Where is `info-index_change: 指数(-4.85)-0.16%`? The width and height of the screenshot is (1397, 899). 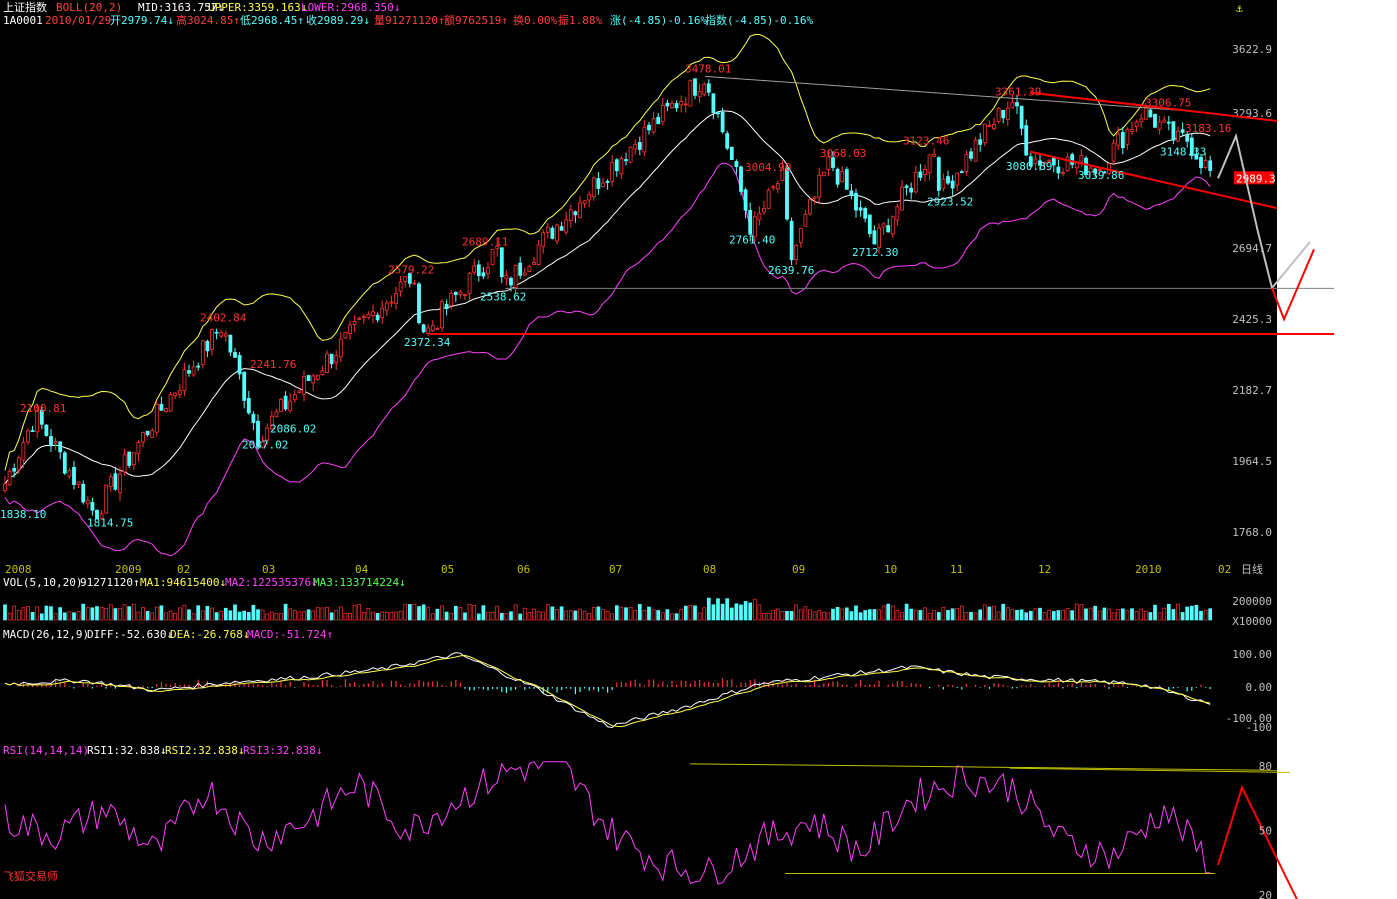
info-index_change: 指数(-4.85)-0.16% is located at coordinates (759, 20).